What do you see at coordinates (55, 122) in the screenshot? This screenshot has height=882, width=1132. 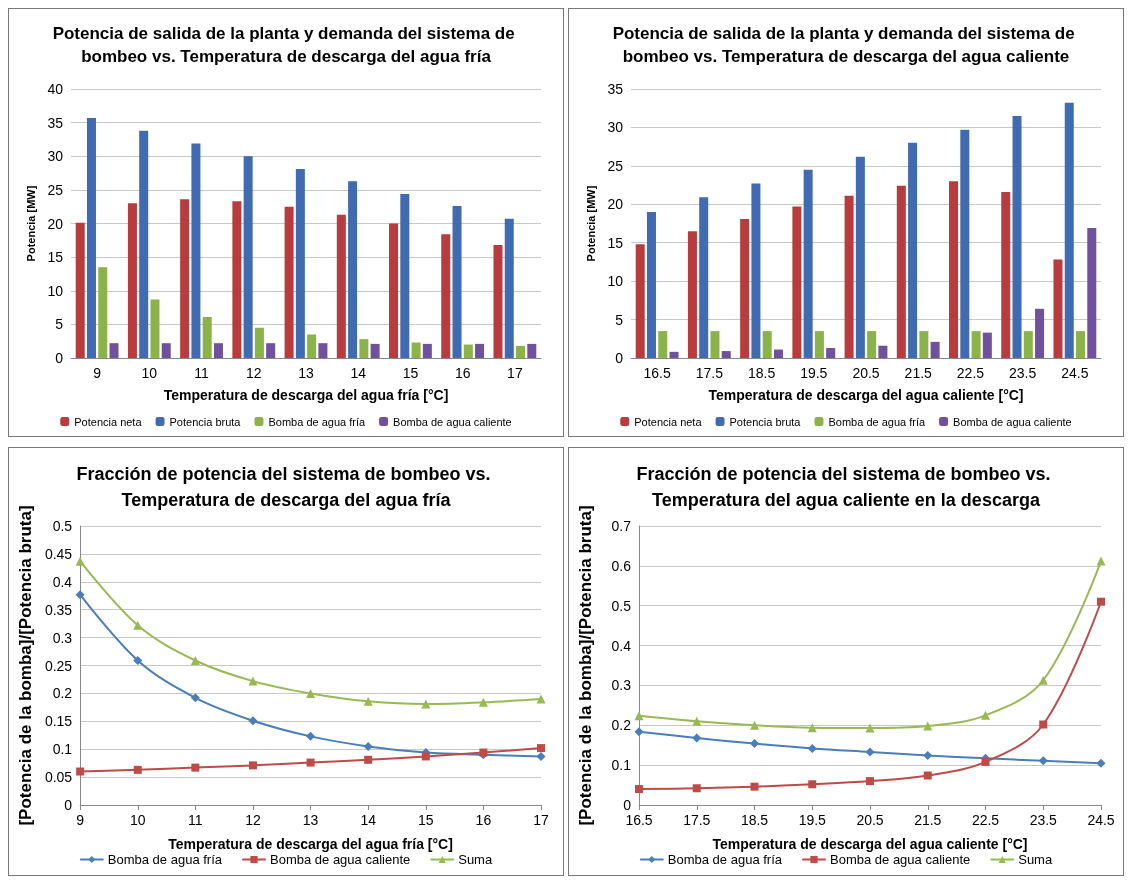 I see `y-tick-label: 35` at bounding box center [55, 122].